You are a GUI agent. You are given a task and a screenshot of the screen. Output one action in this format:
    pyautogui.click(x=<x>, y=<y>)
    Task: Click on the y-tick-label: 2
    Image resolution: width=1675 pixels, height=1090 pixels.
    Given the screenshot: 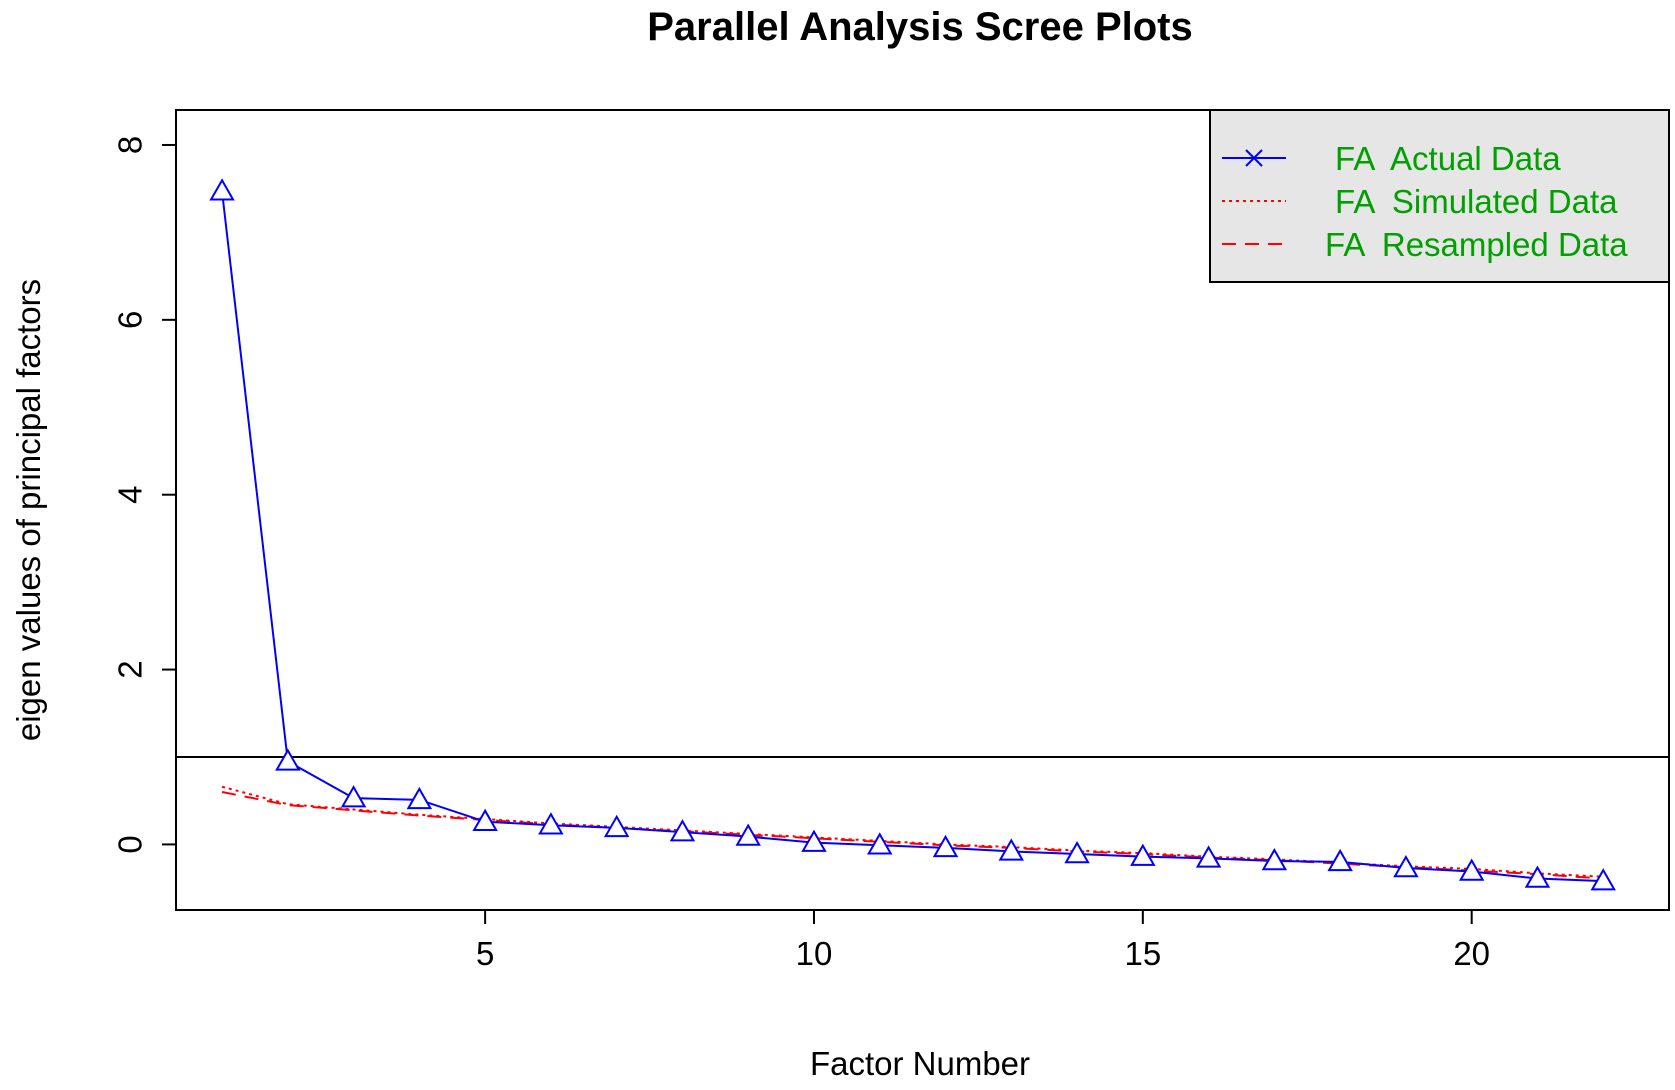 What is the action you would take?
    pyautogui.click(x=130, y=669)
    